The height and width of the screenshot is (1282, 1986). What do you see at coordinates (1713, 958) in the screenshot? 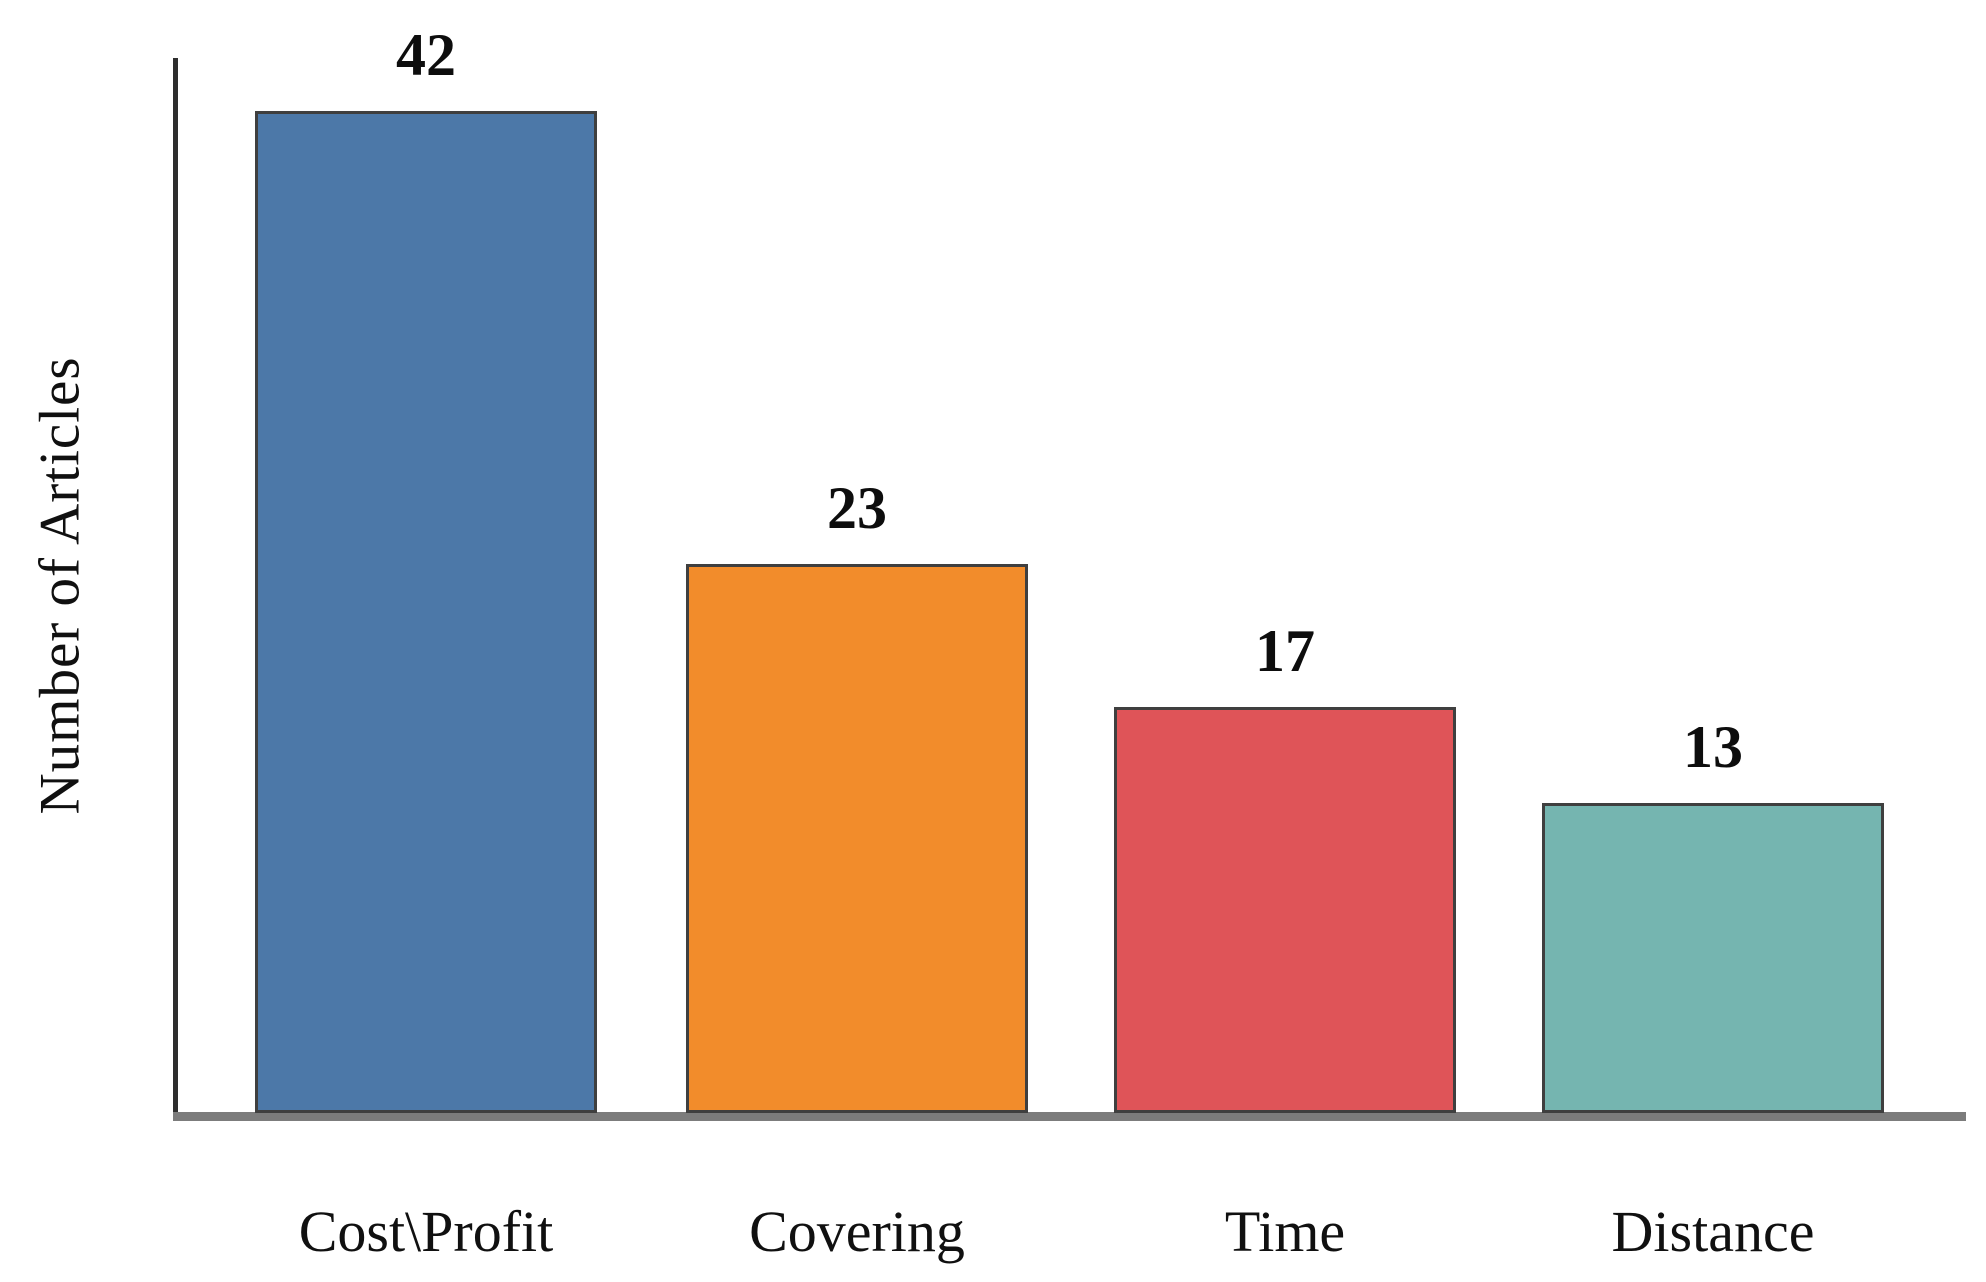
I see `bar-distance` at bounding box center [1713, 958].